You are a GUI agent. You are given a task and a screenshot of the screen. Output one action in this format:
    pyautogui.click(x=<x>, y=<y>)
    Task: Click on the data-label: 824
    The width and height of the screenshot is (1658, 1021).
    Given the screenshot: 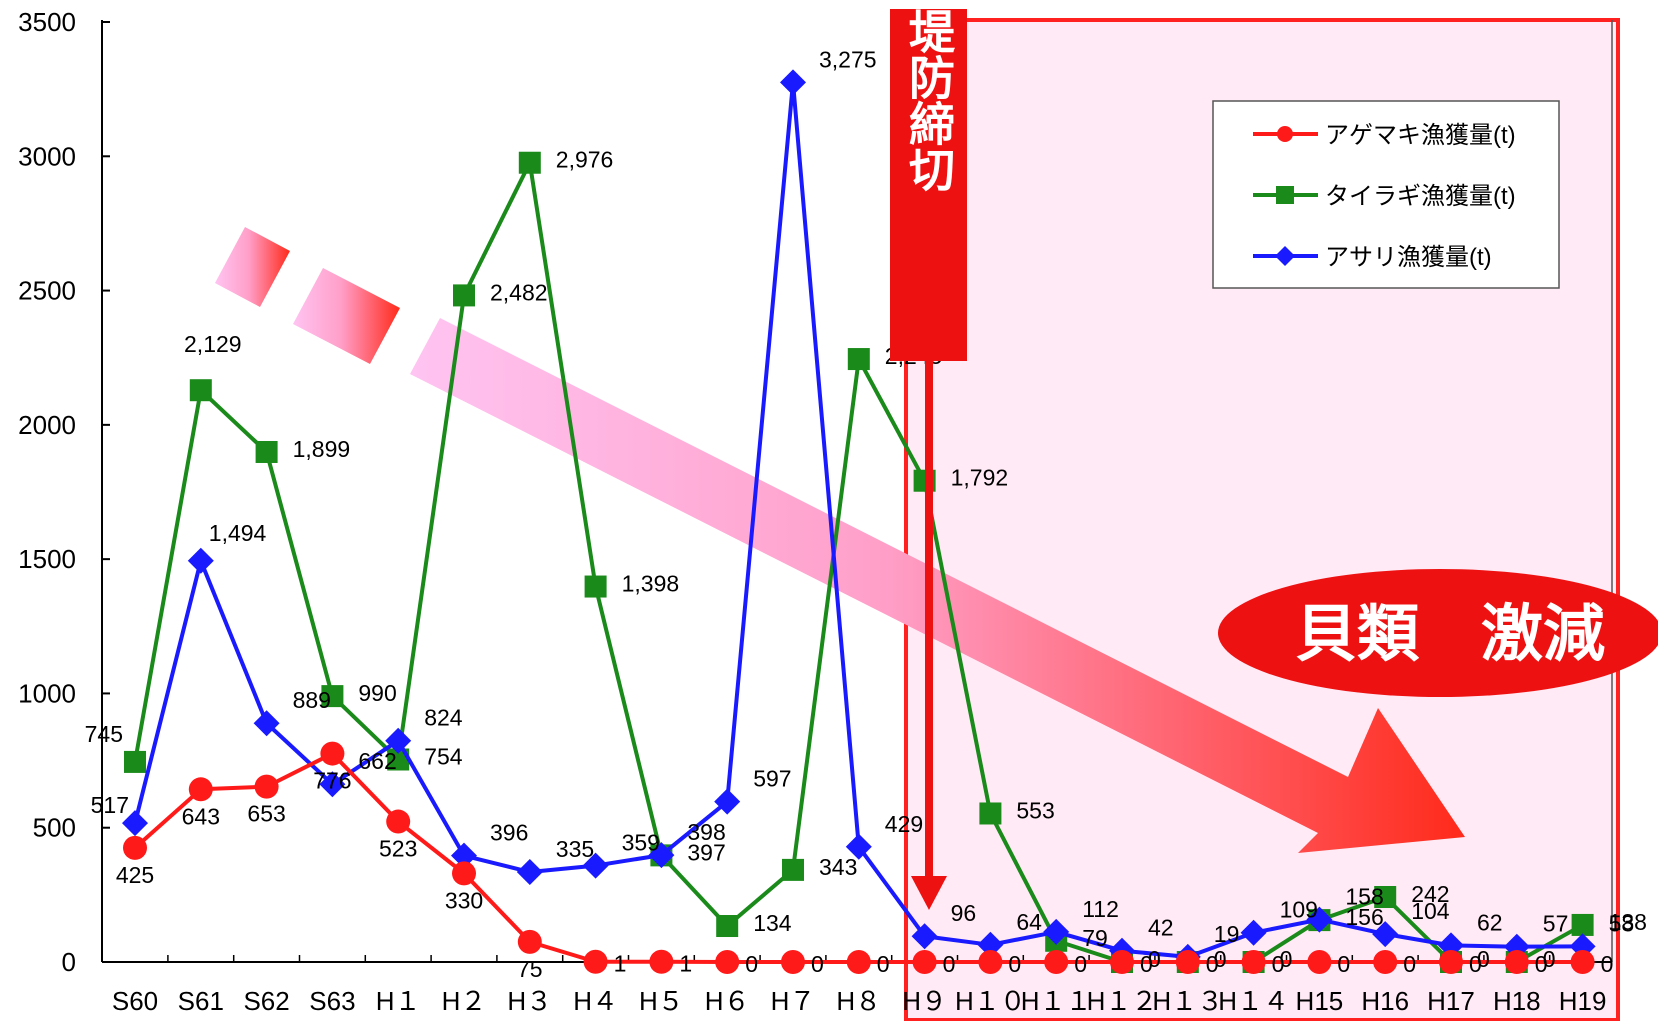 What is the action you would take?
    pyautogui.click(x=443, y=718)
    